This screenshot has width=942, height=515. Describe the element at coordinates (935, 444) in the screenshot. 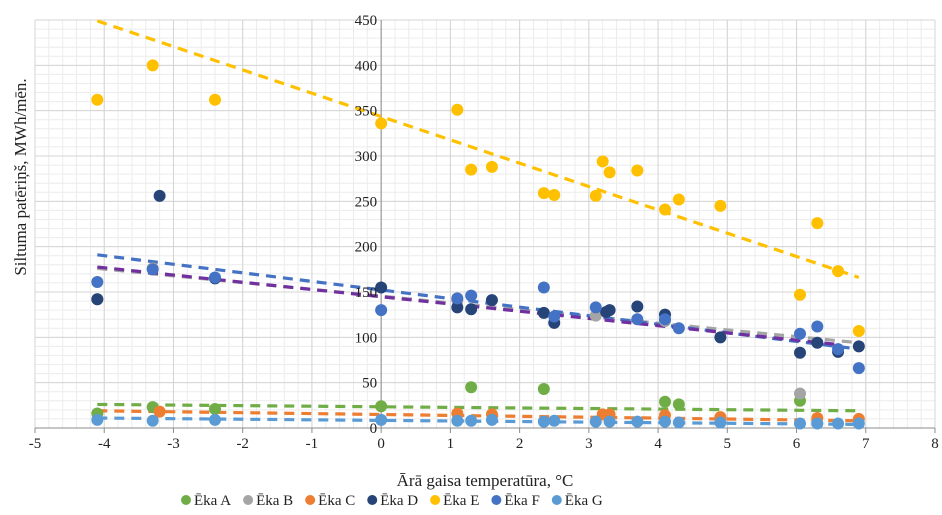

I see `x-tick-label: 8` at that location.